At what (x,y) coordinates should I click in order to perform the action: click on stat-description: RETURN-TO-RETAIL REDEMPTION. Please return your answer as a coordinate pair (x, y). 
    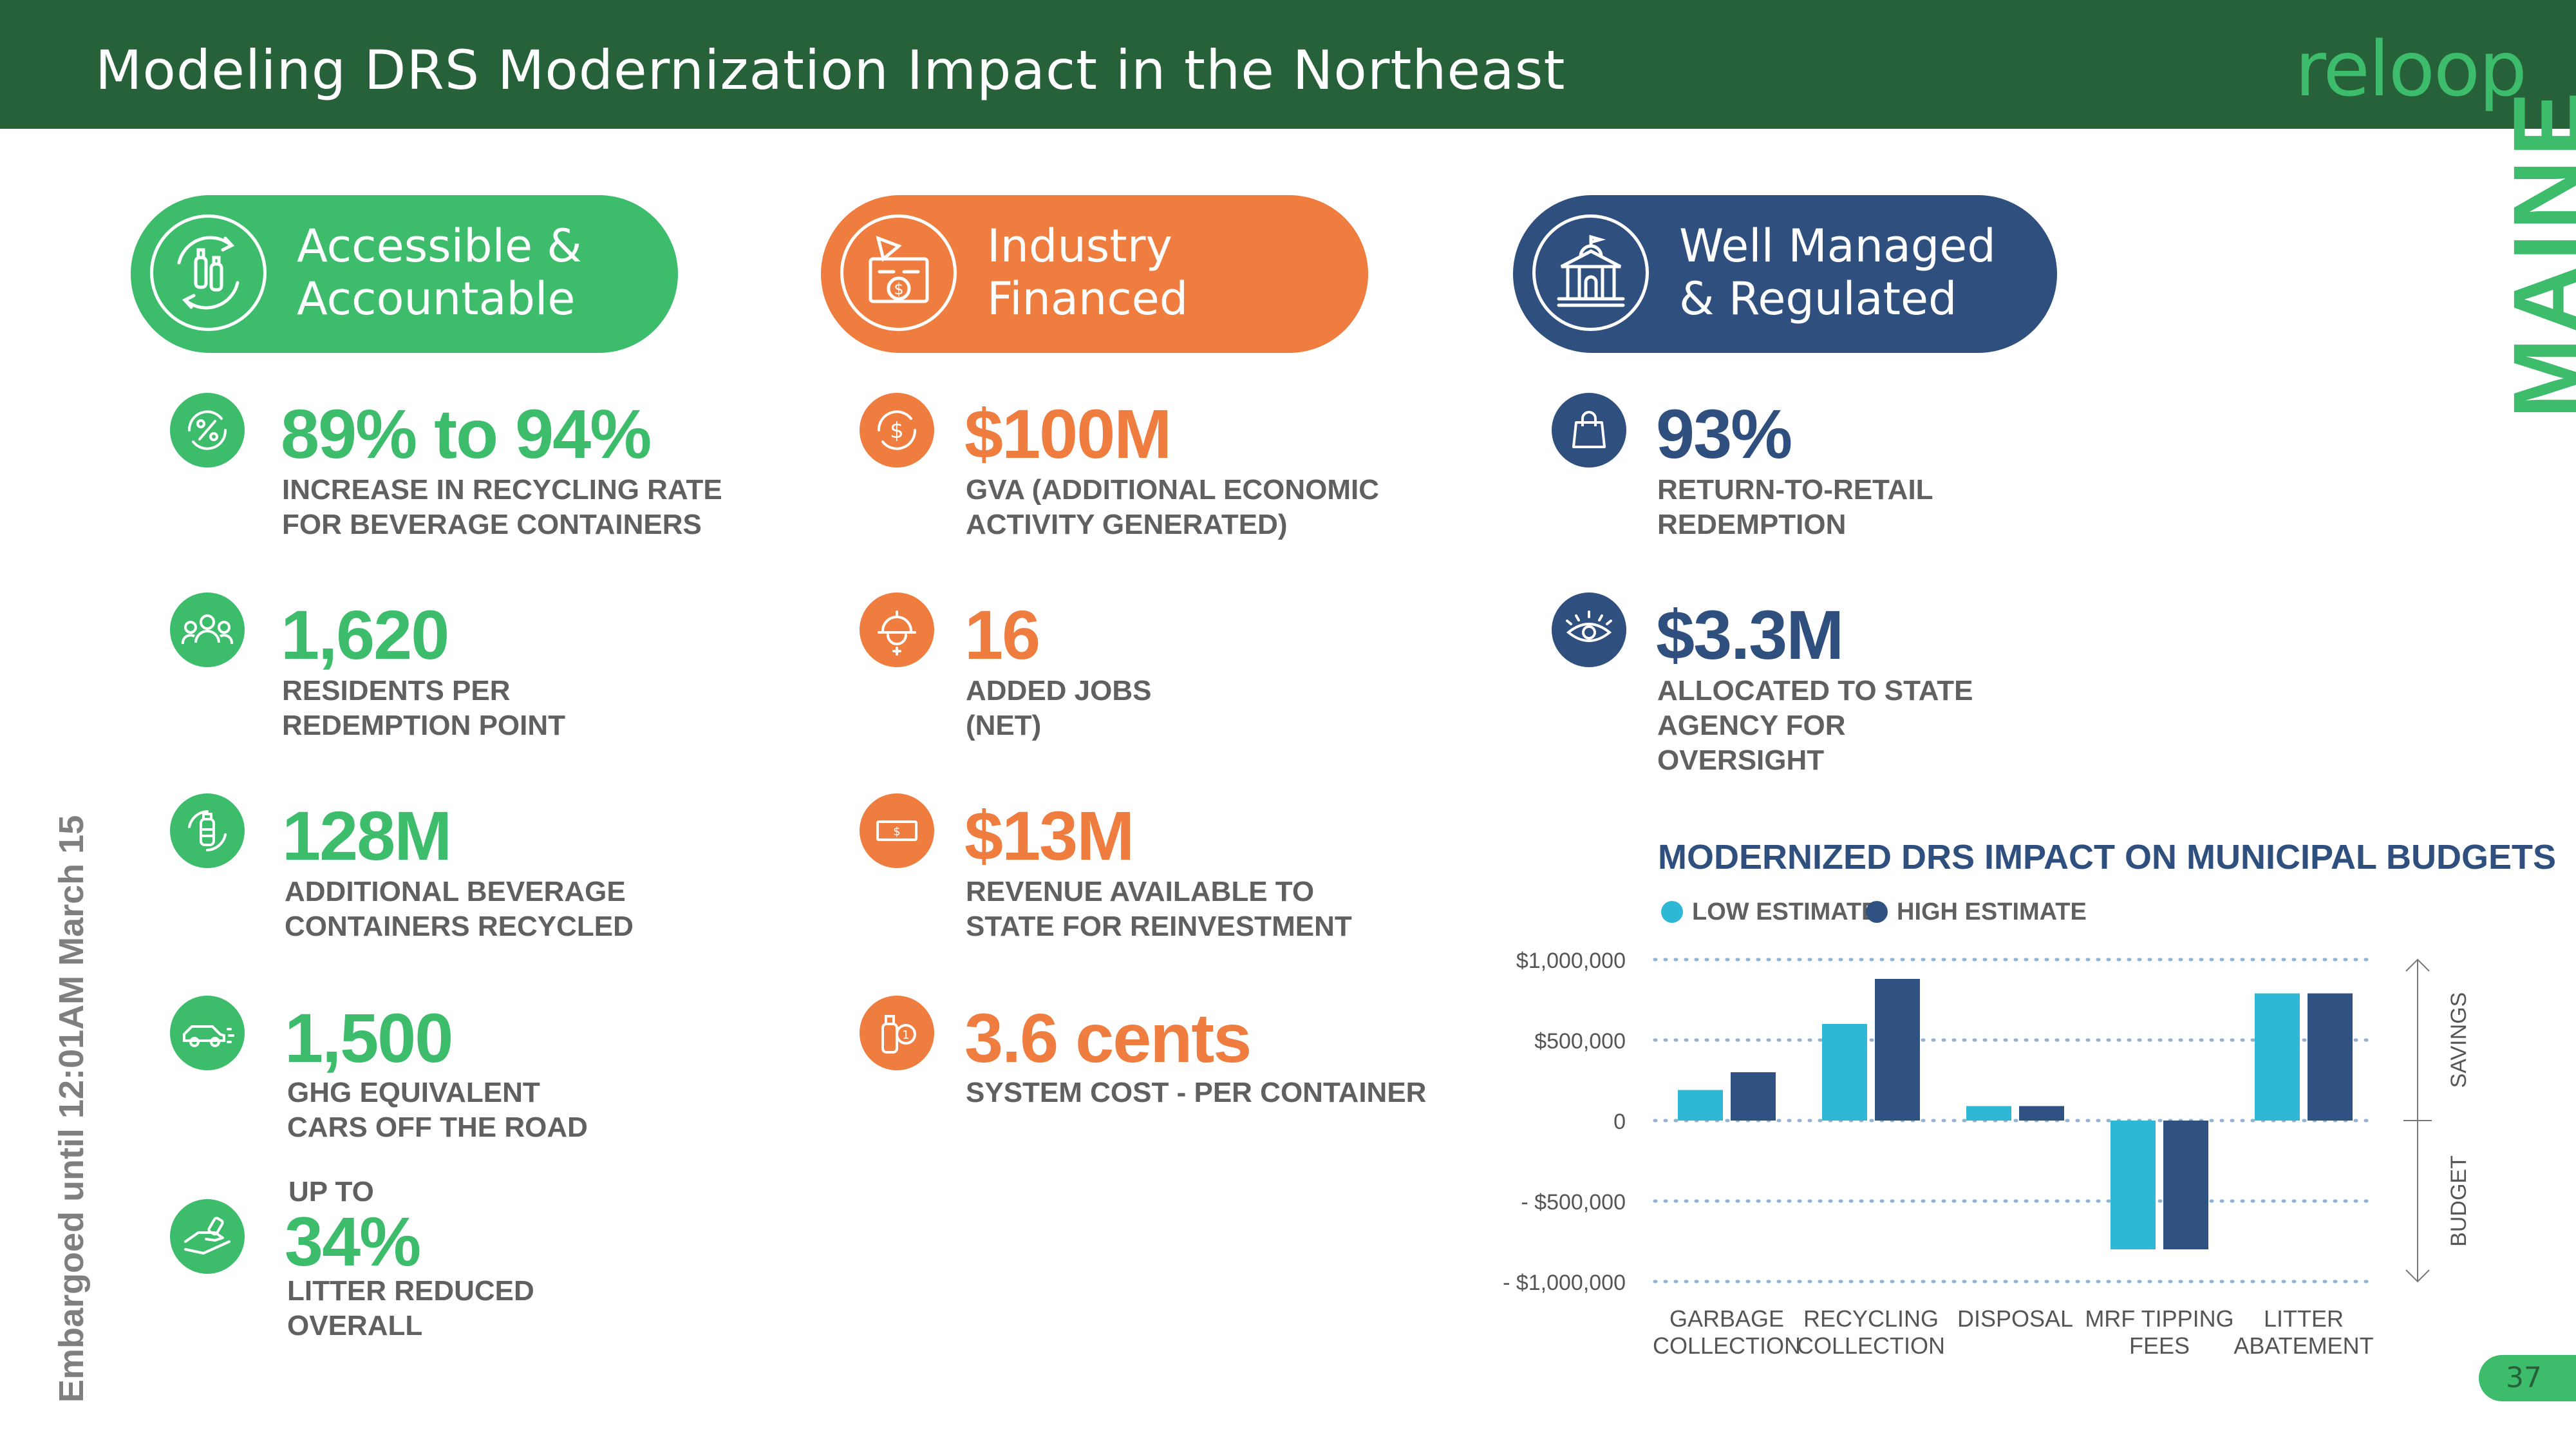
    Looking at the image, I should click on (1795, 507).